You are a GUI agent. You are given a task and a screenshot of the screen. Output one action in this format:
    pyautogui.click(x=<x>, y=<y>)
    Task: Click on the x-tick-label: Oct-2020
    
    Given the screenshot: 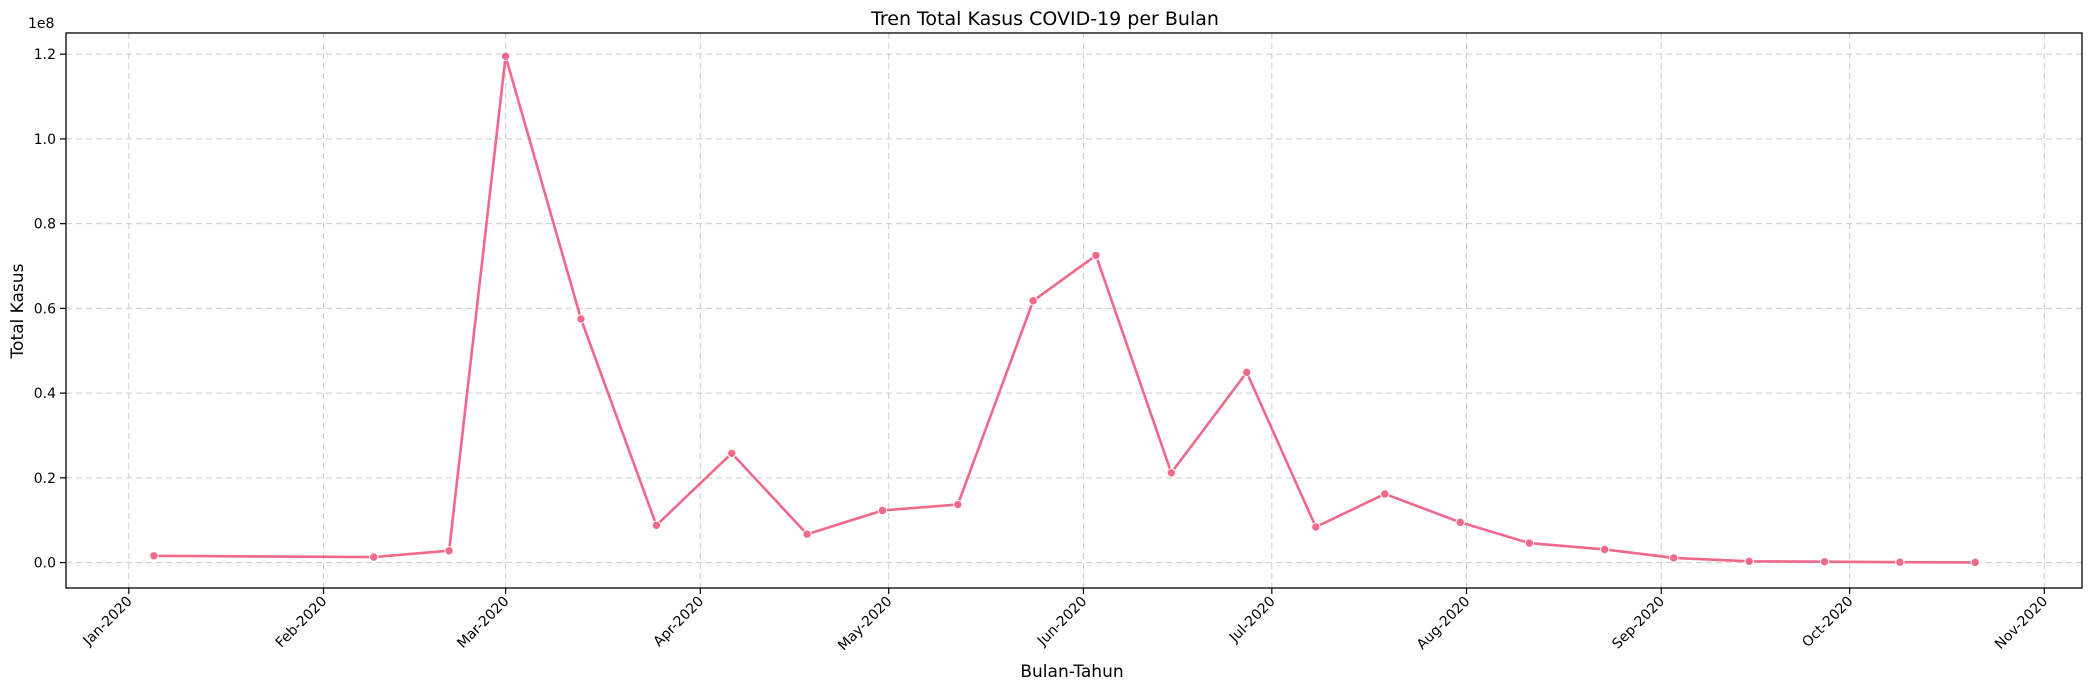 What is the action you would take?
    pyautogui.click(x=1827, y=622)
    